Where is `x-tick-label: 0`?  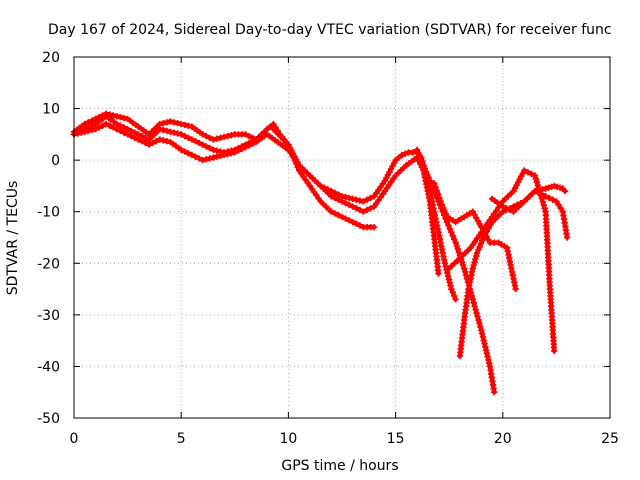 x-tick-label: 0 is located at coordinates (74, 439).